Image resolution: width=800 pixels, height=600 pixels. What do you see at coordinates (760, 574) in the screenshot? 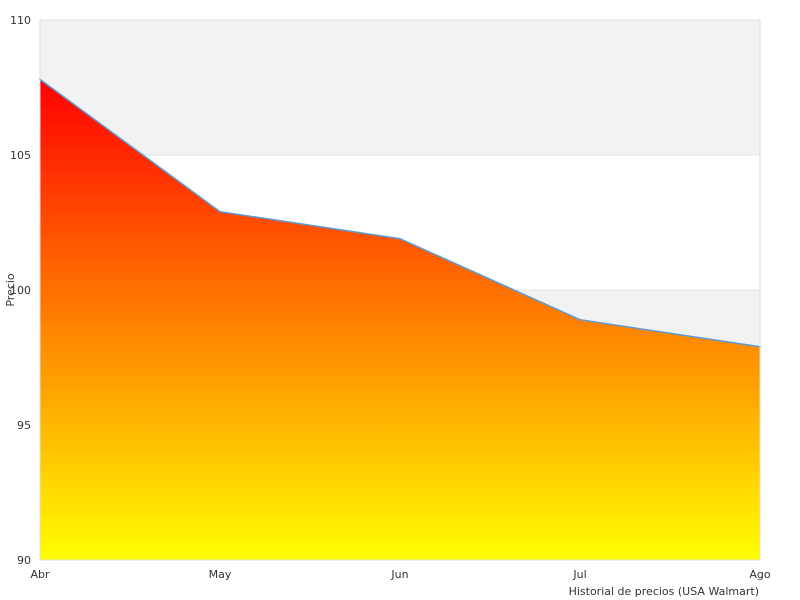
I see `x-tick-label: Ago` at bounding box center [760, 574].